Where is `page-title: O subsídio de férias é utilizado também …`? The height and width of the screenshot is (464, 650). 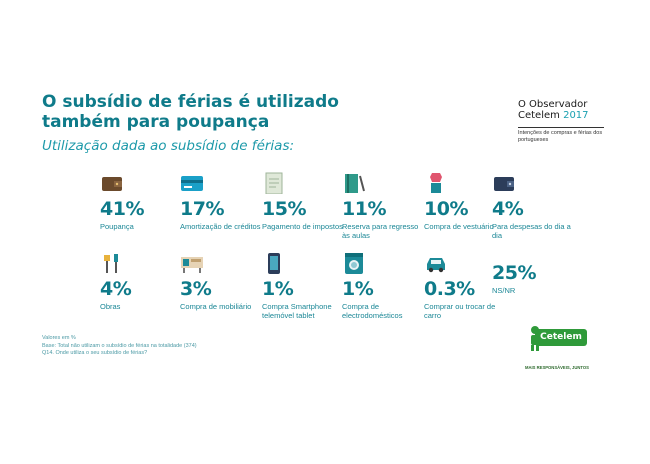
page-title: O subsídio de férias é utilizado também … is located at coordinates (190, 112).